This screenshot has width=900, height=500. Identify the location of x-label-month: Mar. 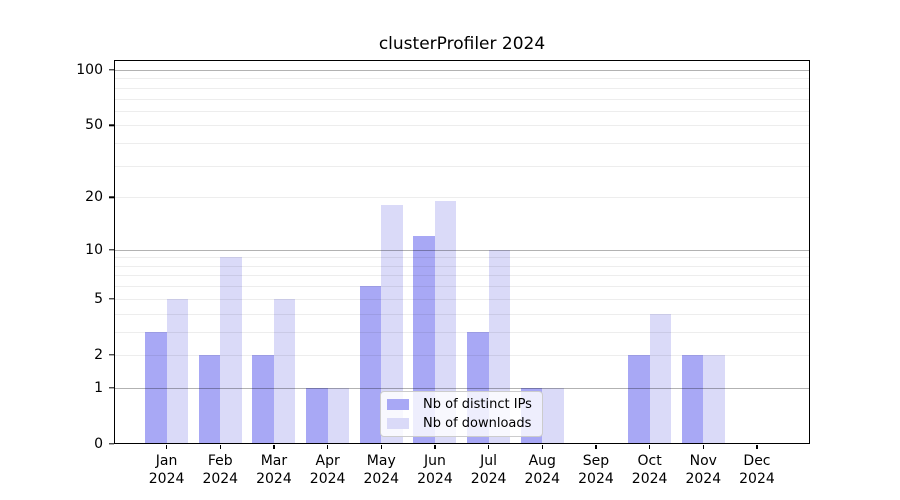
(274, 461).